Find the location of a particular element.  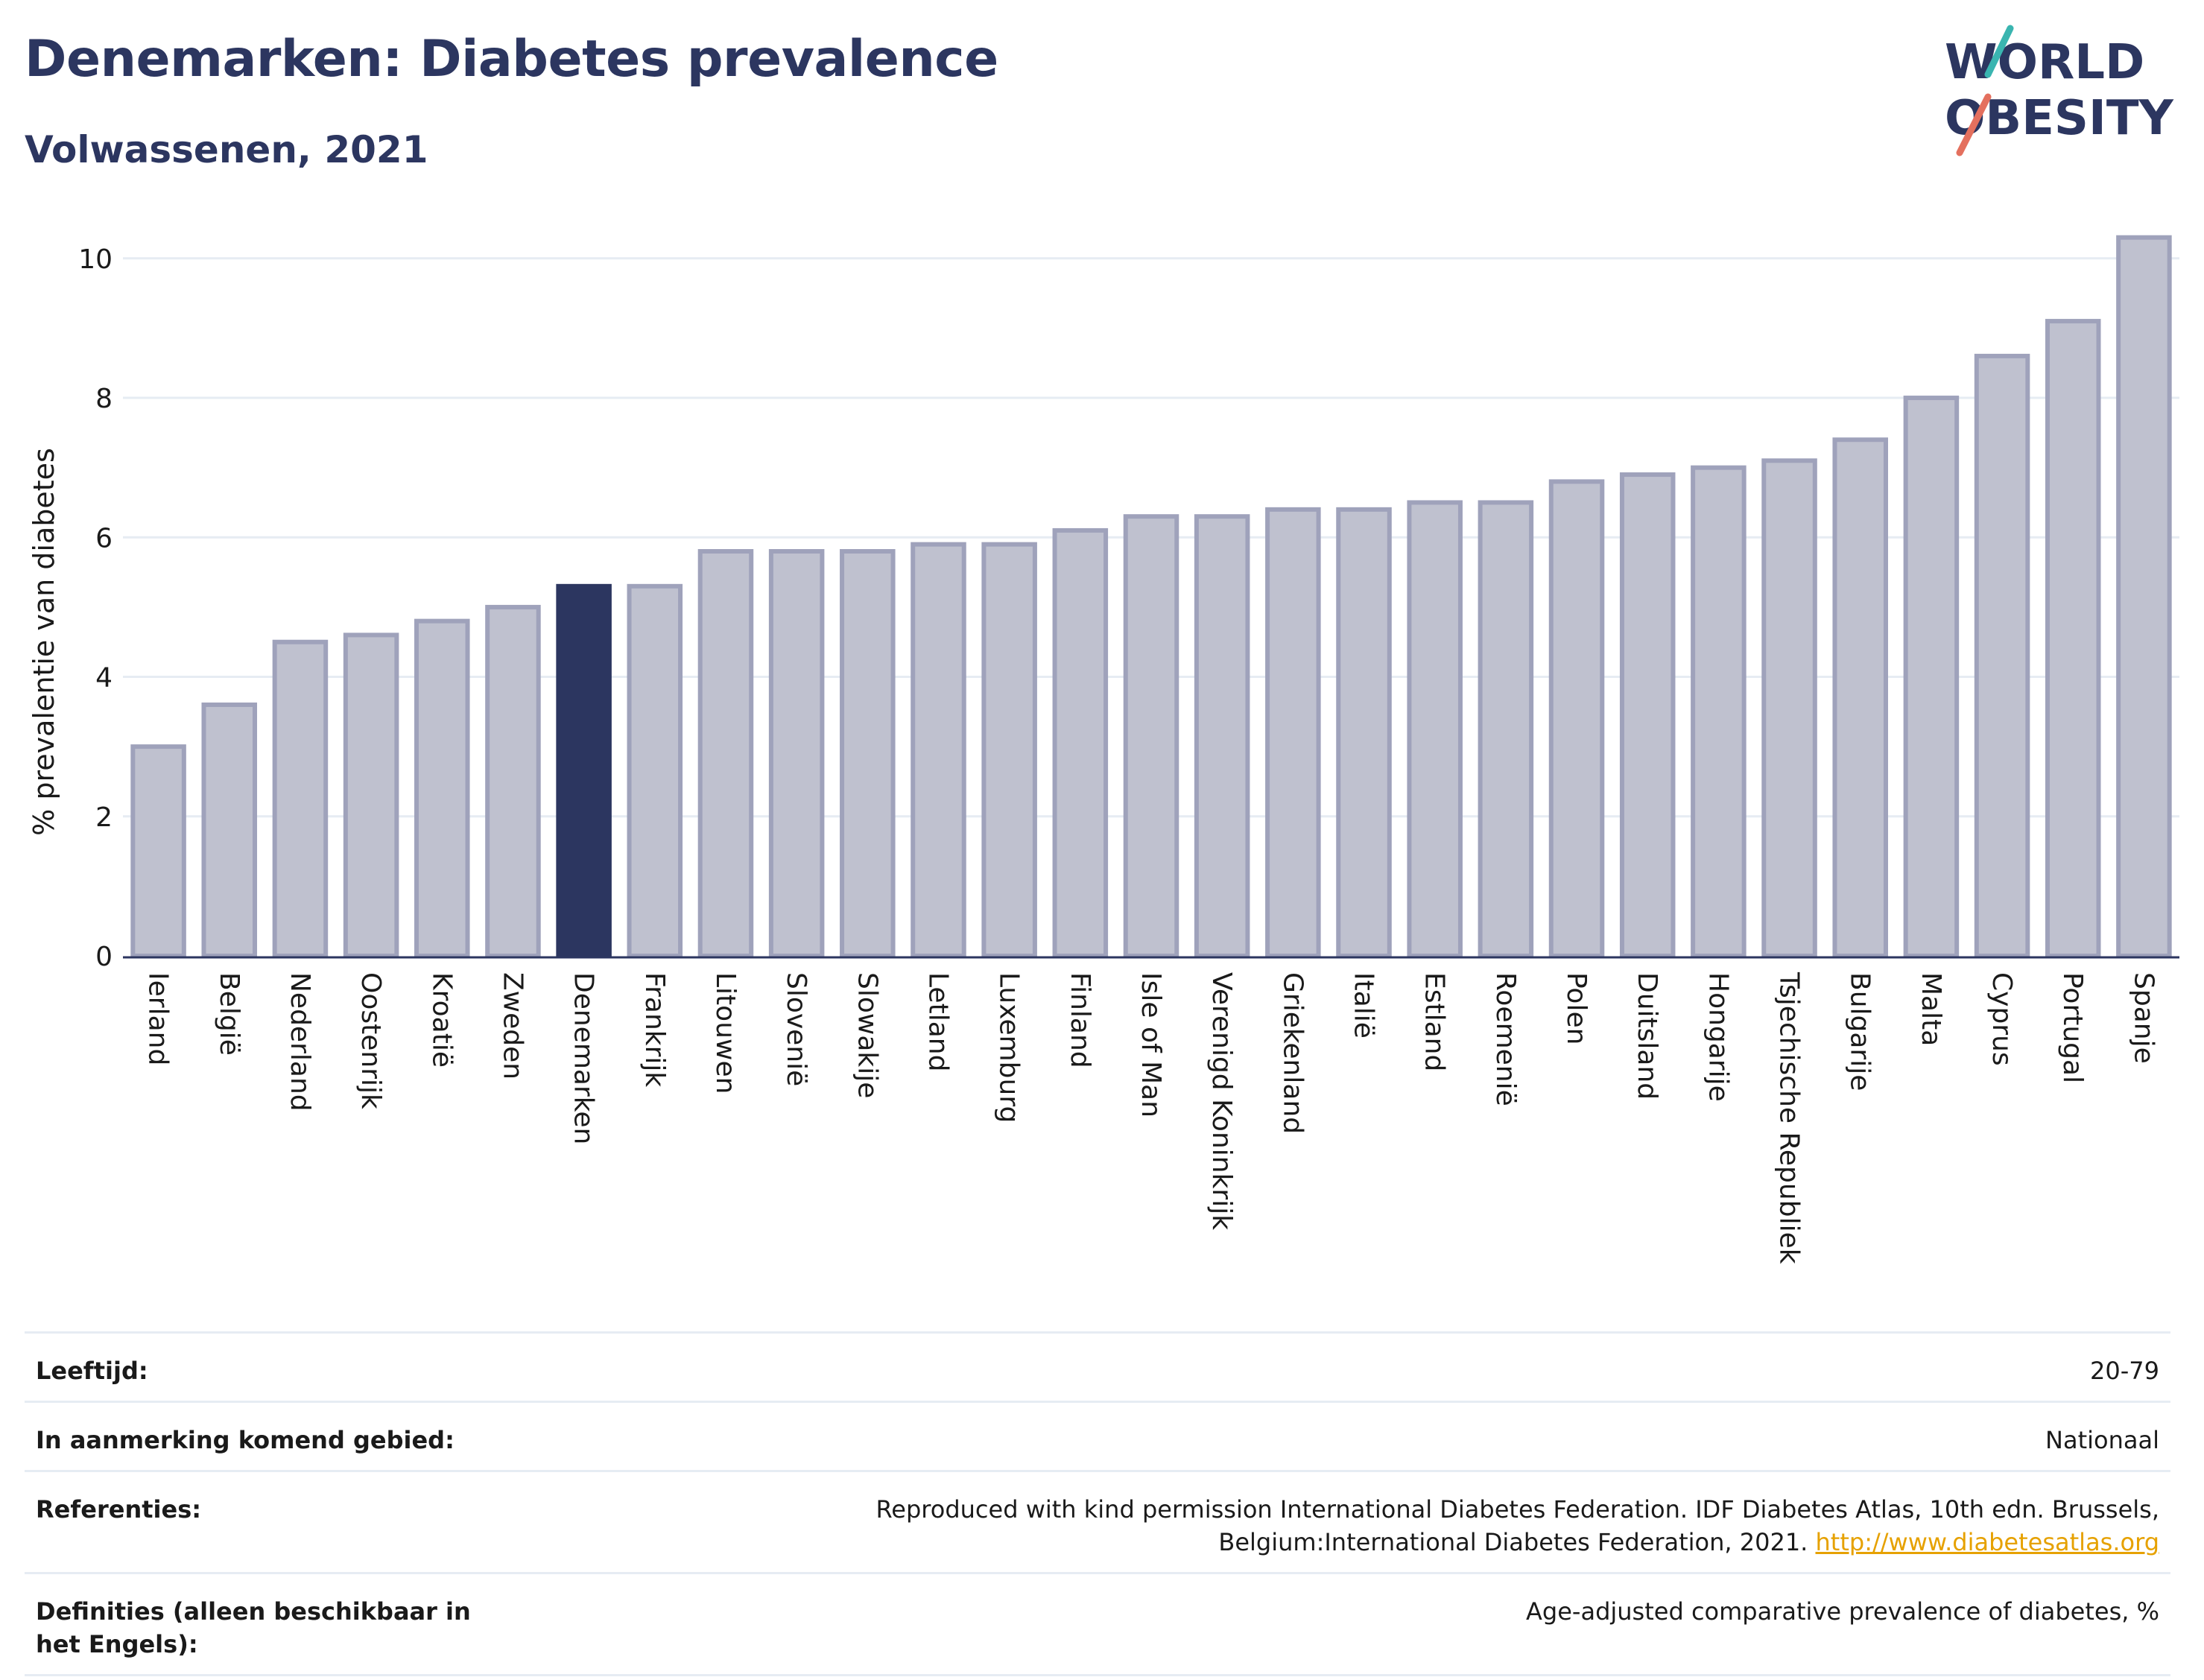

x-tick-label: Frankrijk is located at coordinates (654, 1029).